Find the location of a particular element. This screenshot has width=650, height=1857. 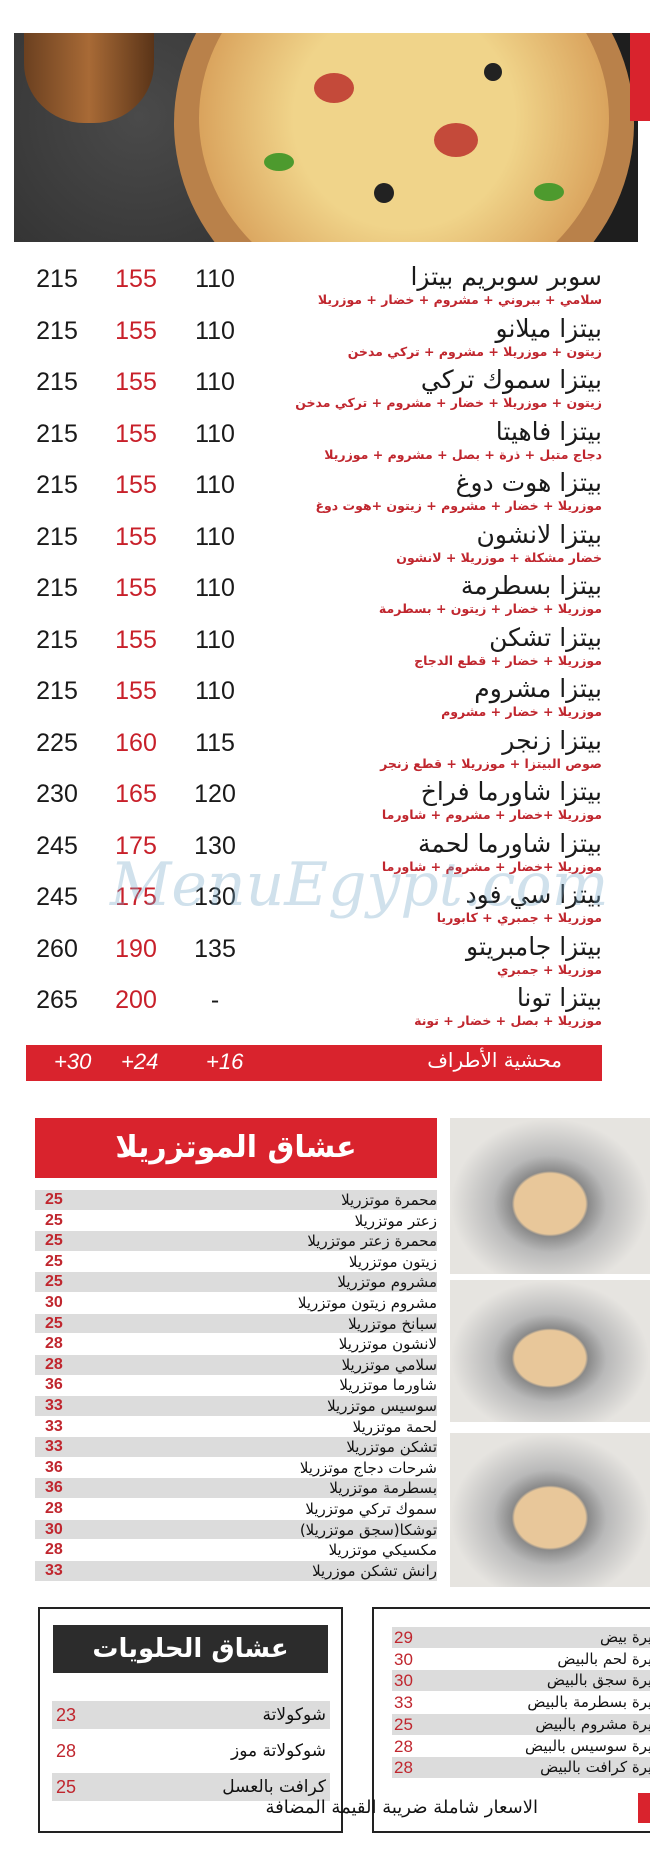

mozzarella-item: بسطرمة موتزريلا 36 is located at coordinates (236, 1488).